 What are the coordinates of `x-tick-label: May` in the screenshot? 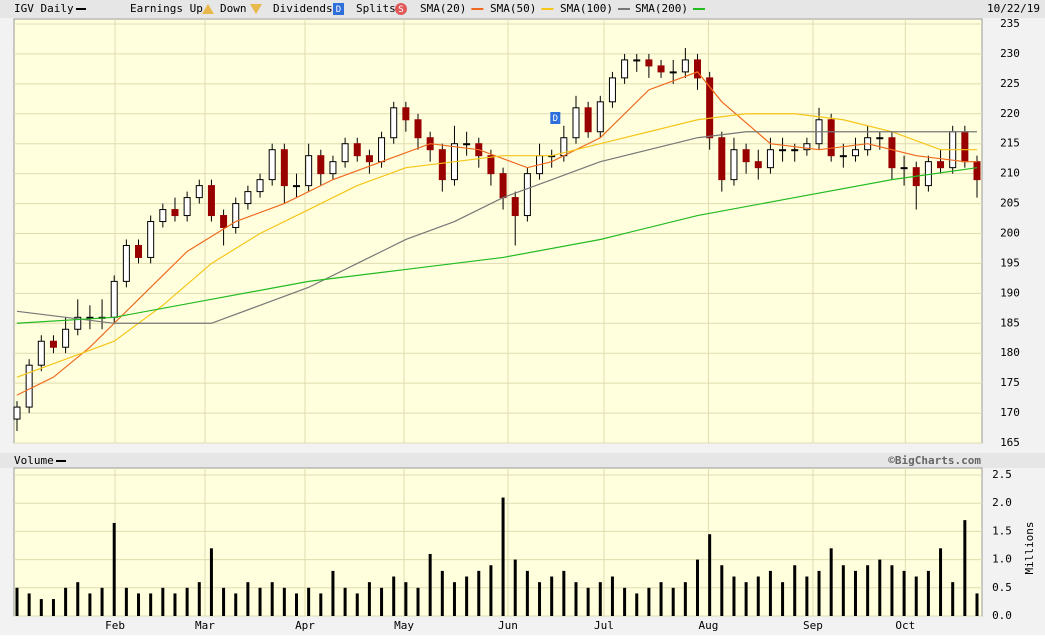 It's located at (404, 625).